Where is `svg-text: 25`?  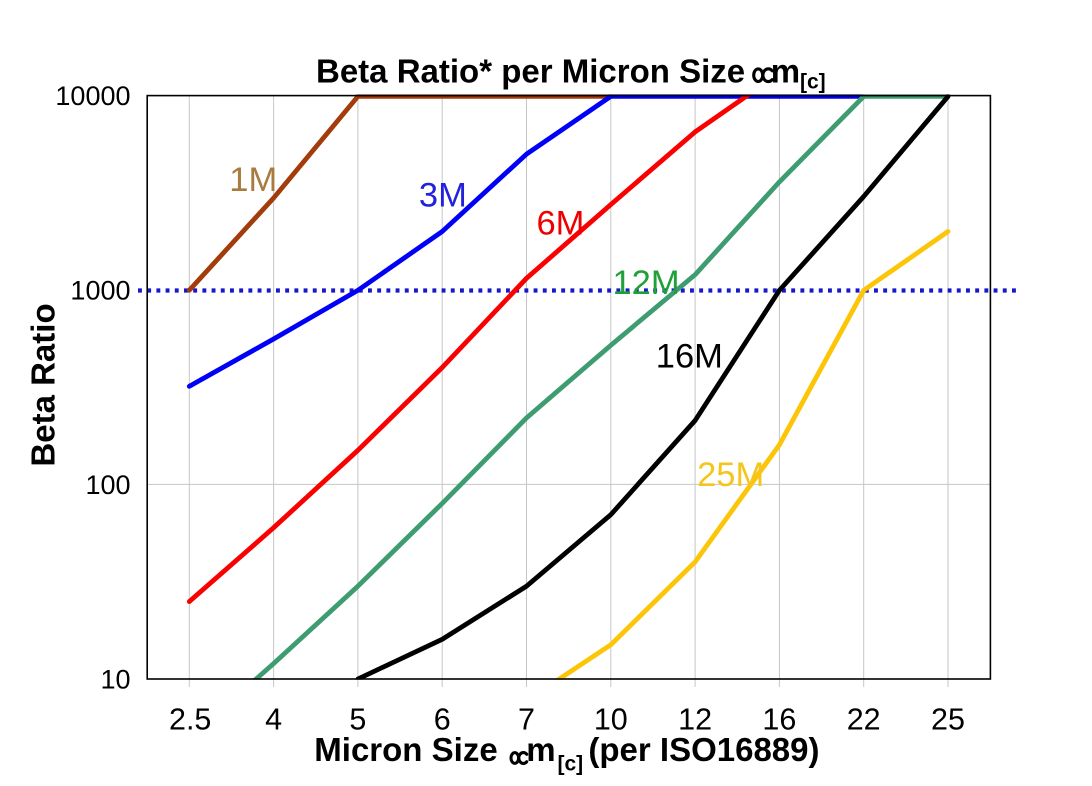
svg-text: 25 is located at coordinates (948, 720).